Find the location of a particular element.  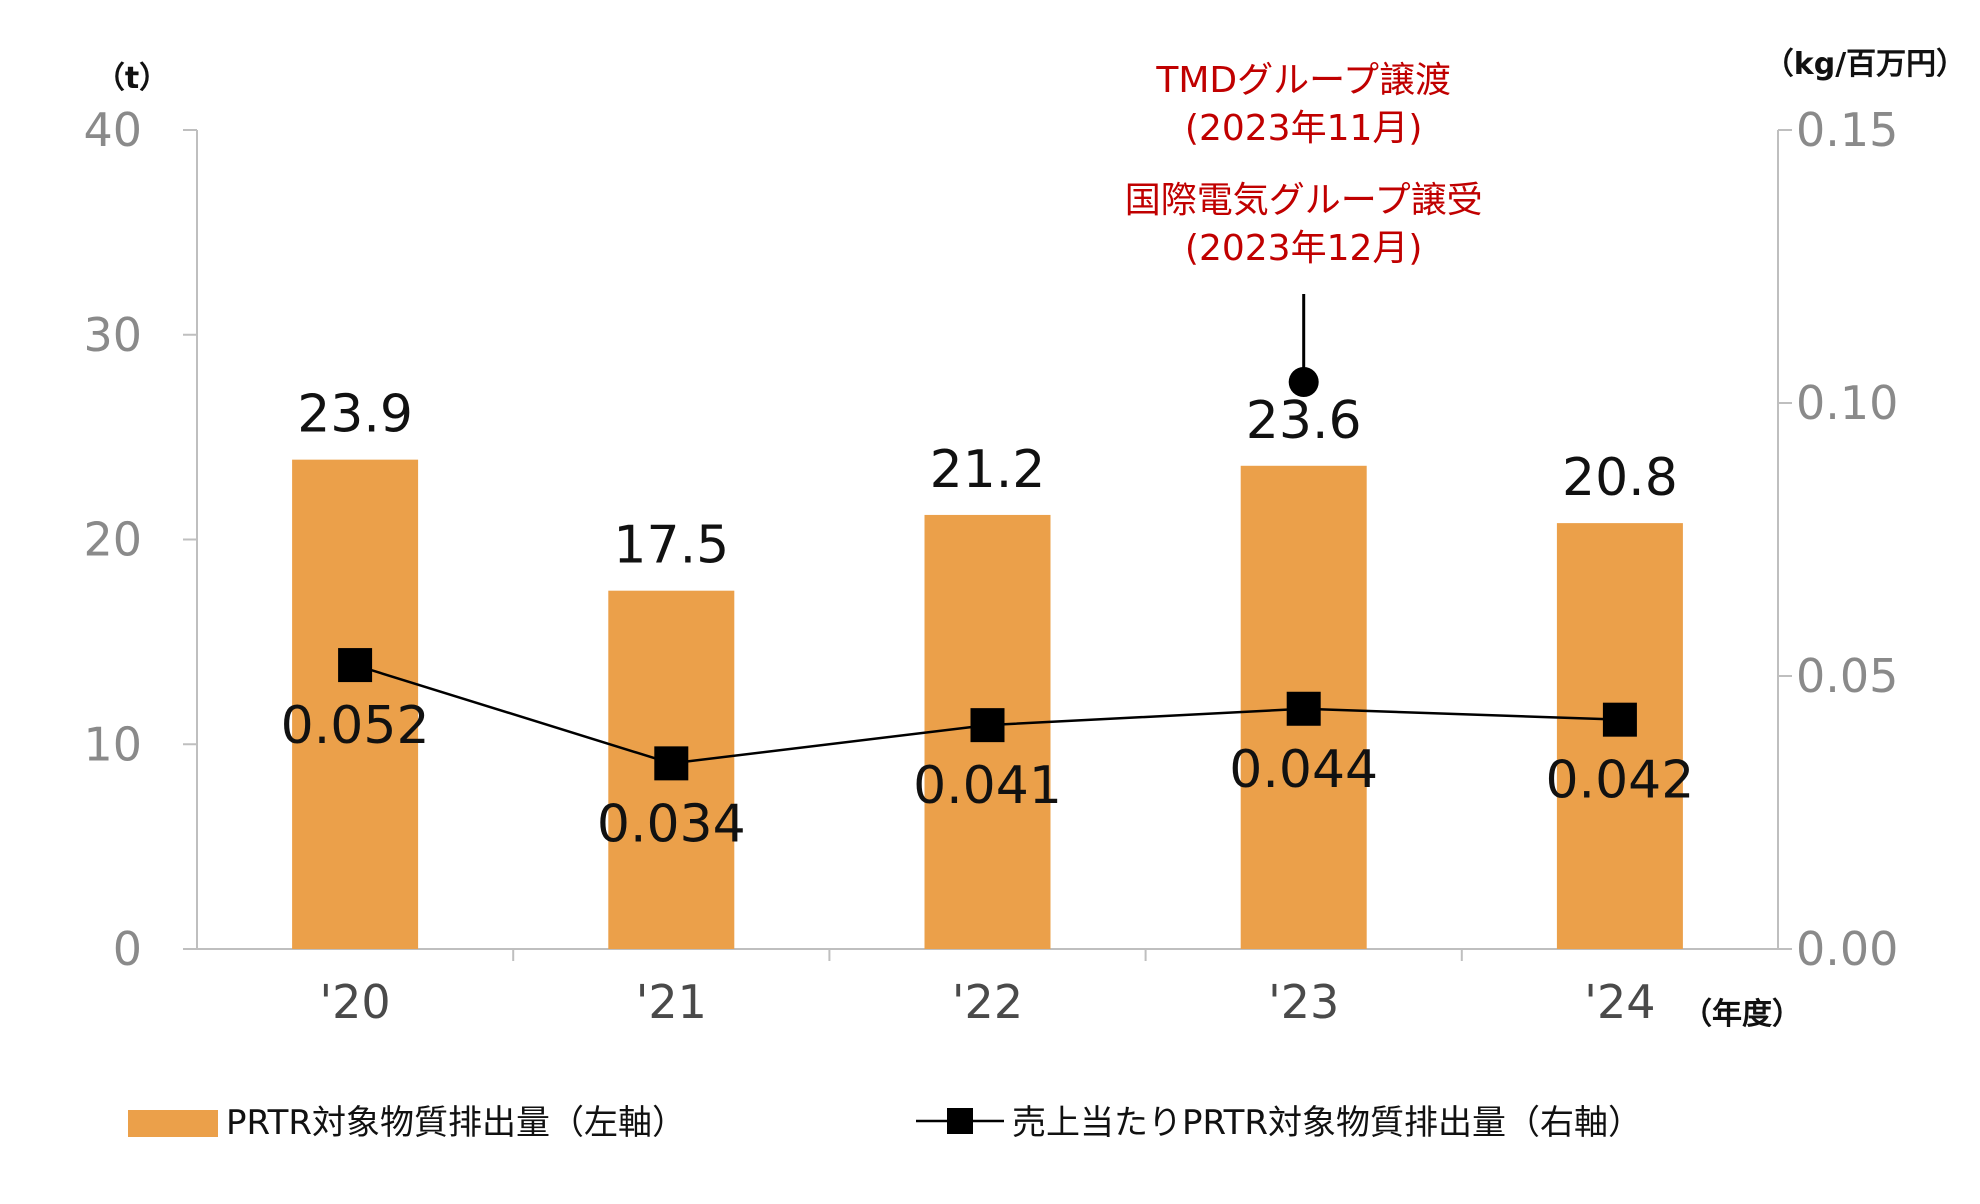

line-value-label: 0.042 is located at coordinates (1619, 781).